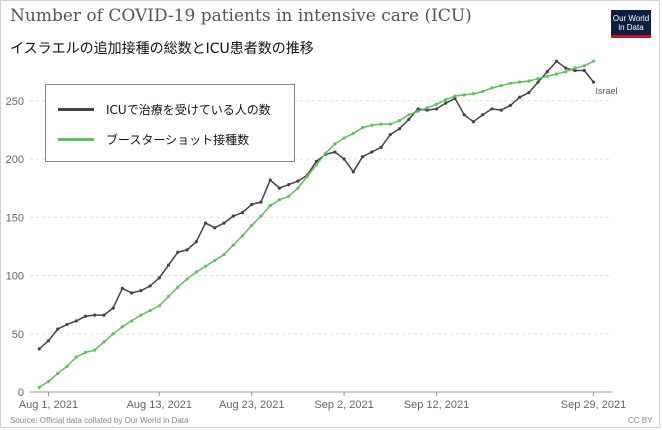  I want to click on owid-logo: Our World in Data, so click(631, 24).